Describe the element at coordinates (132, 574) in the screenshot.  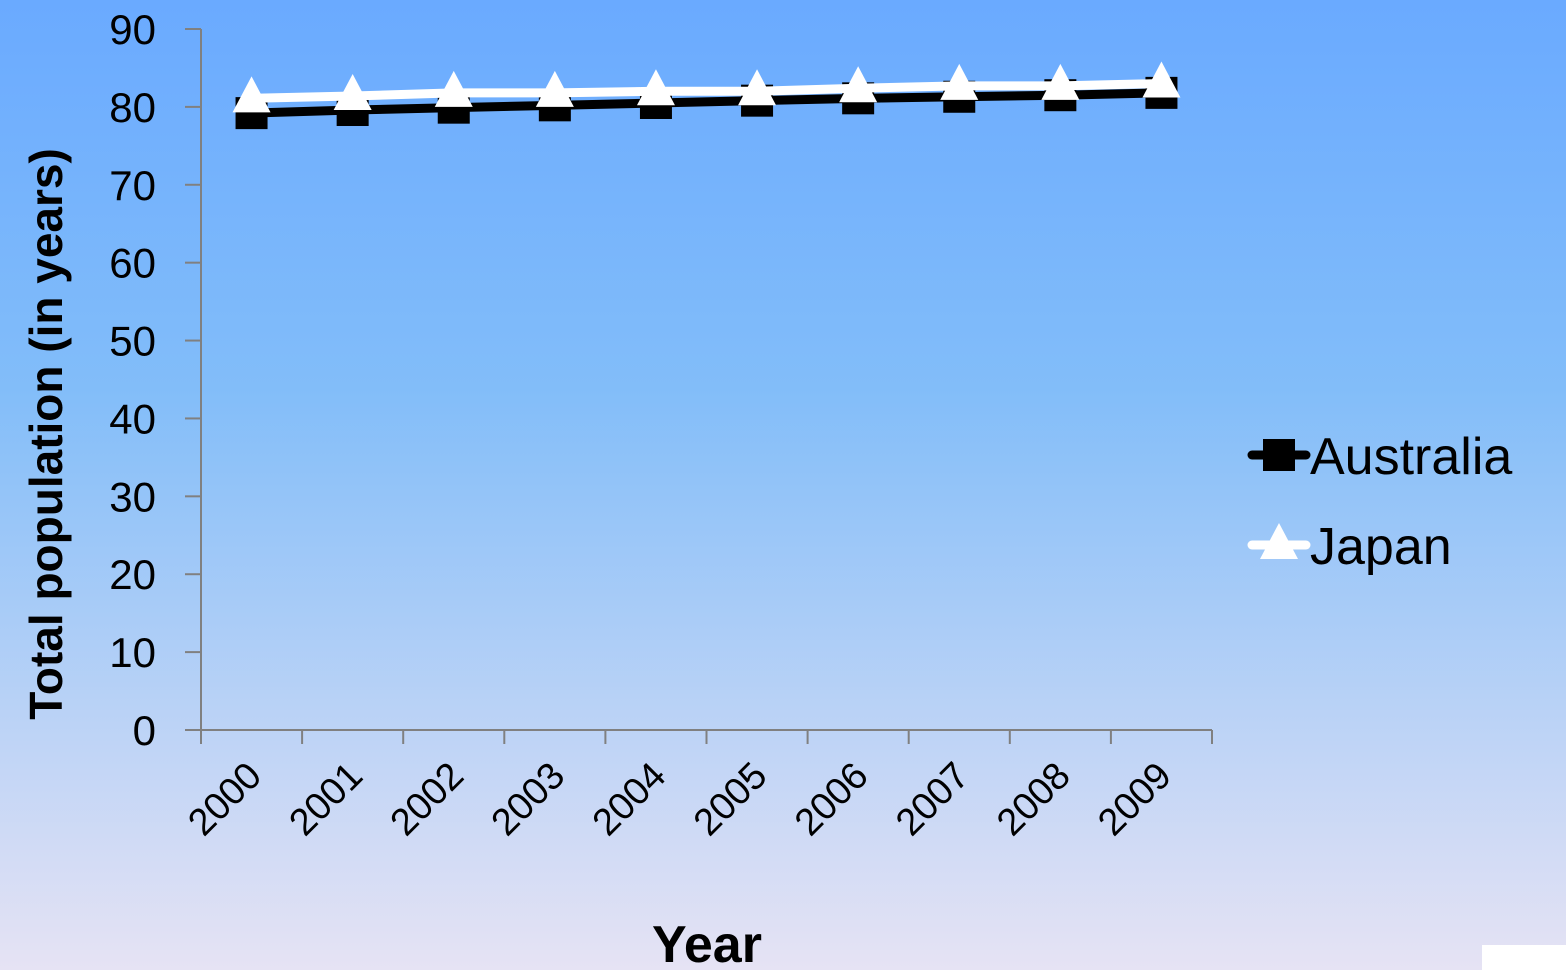
I see `y-tick-label: 20` at that location.